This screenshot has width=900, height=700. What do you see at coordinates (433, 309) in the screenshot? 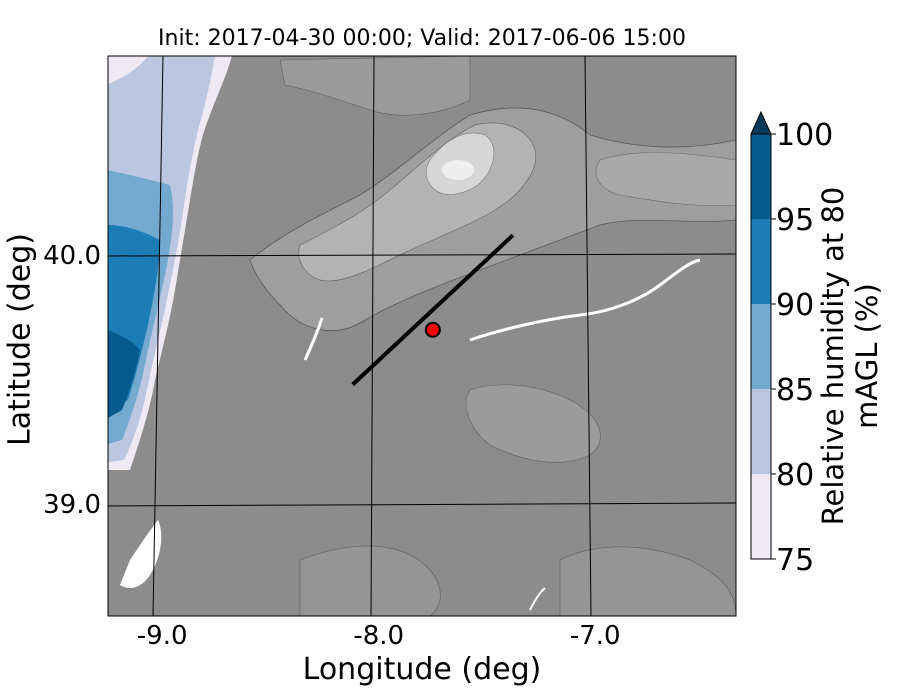
I see `transect-line` at bounding box center [433, 309].